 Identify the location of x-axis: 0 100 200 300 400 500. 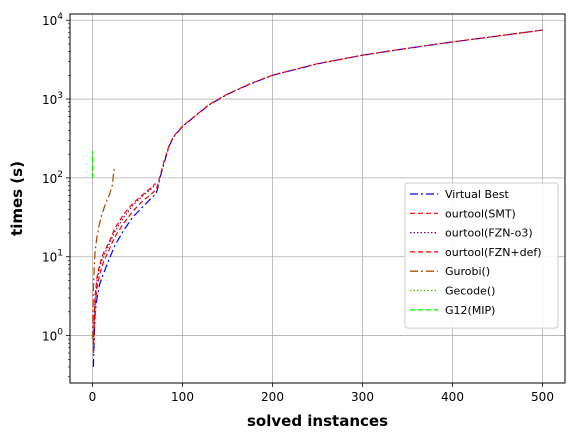
(321, 393).